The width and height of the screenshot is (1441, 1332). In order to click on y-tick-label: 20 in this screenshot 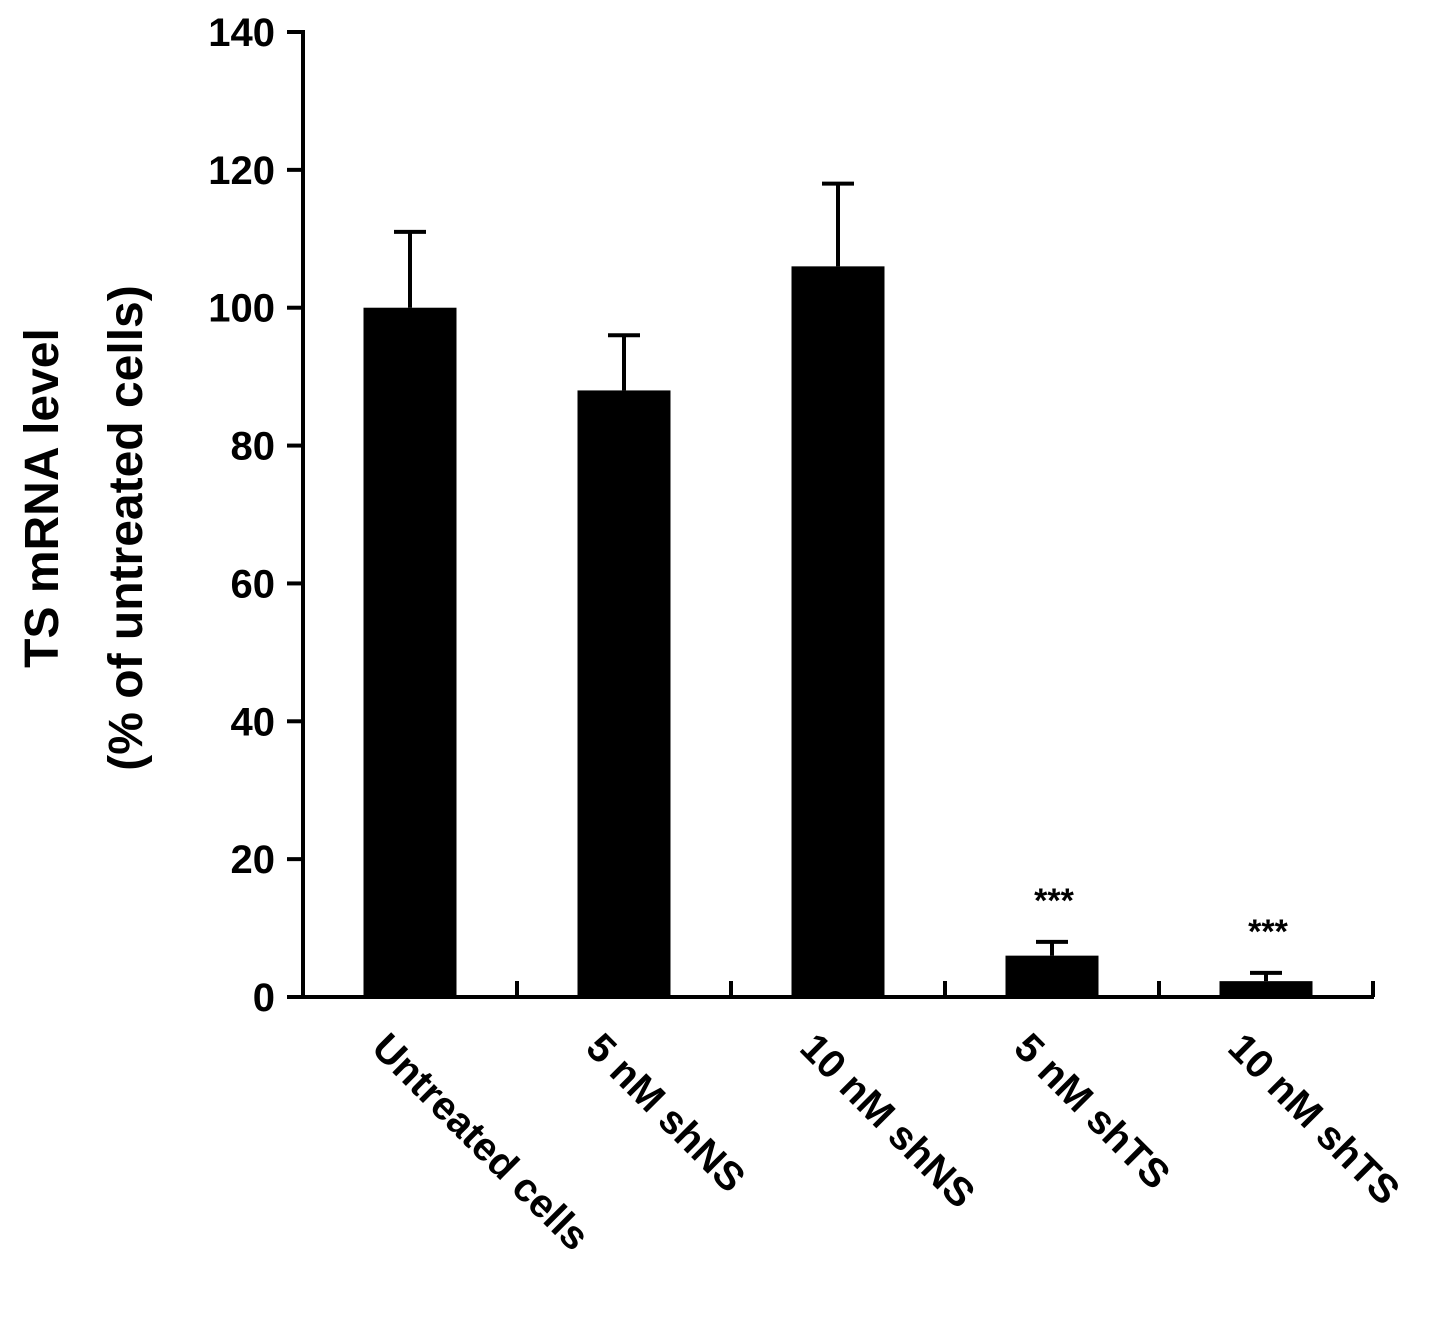, I will do `click(253, 860)`.